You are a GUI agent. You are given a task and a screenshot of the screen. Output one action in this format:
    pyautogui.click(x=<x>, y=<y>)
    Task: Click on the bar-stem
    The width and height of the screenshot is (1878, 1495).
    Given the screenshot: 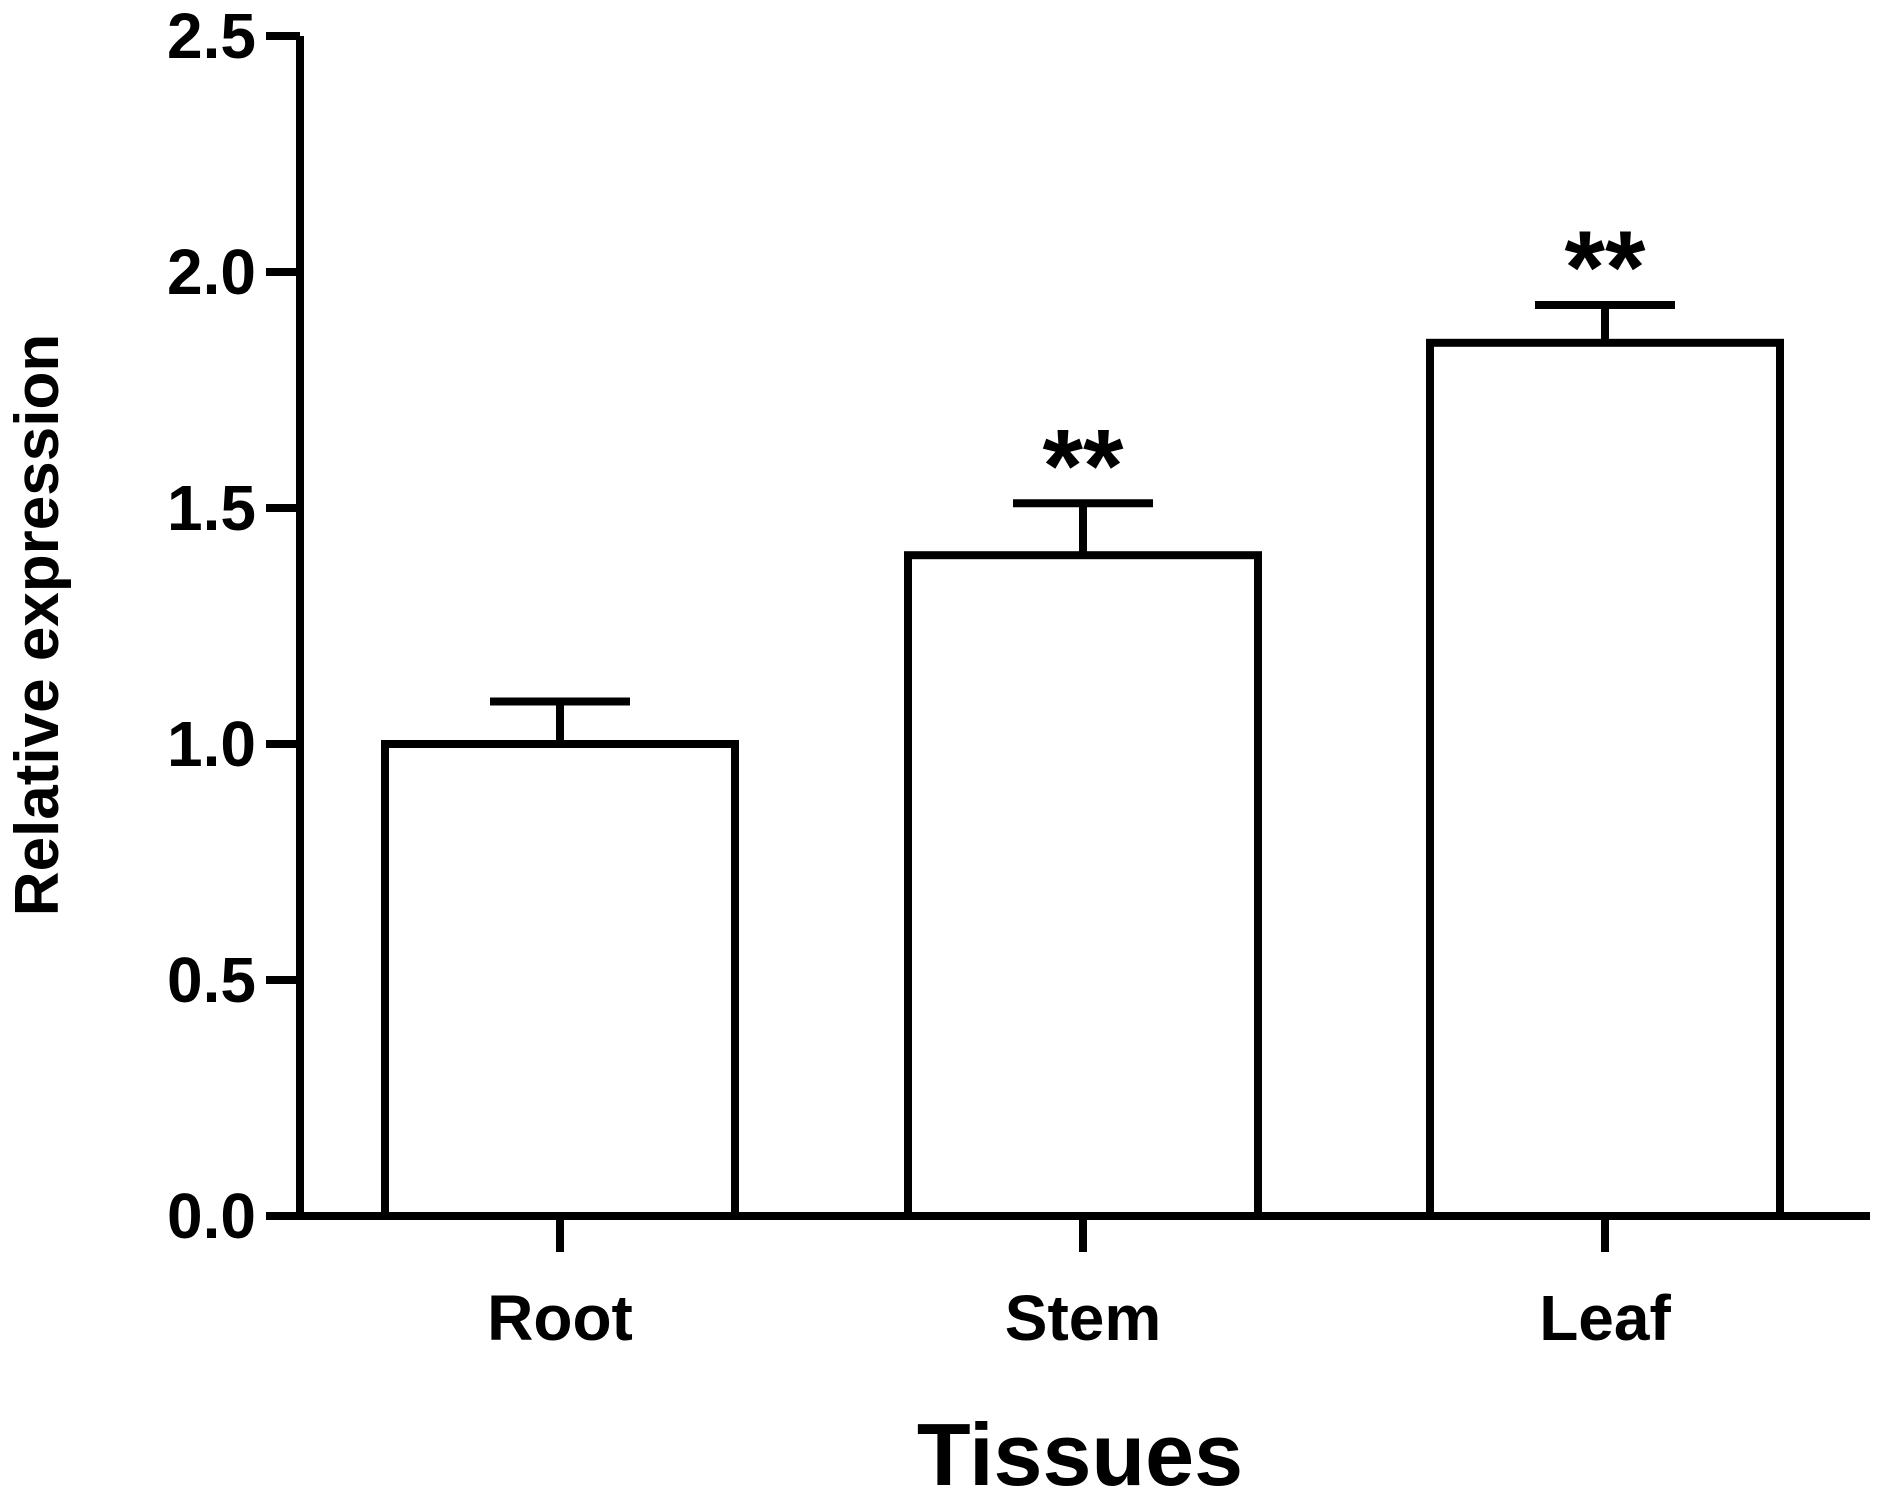 What is the action you would take?
    pyautogui.click(x=1083, y=885)
    